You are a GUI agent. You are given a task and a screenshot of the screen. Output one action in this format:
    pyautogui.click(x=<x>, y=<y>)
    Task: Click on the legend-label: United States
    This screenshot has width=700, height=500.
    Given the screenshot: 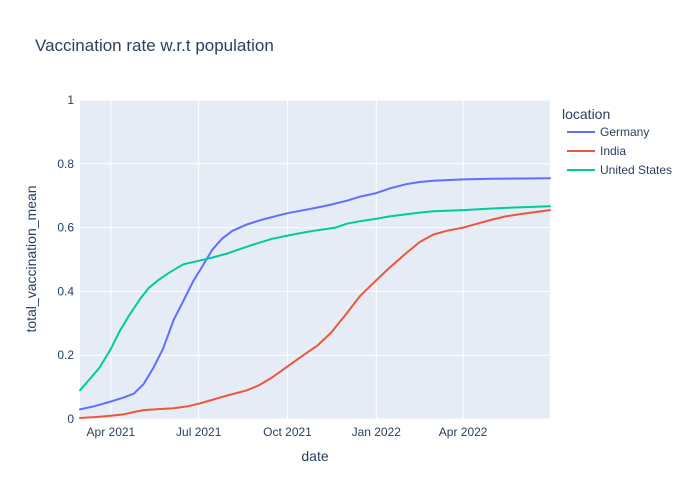 What is the action you would take?
    pyautogui.click(x=636, y=170)
    